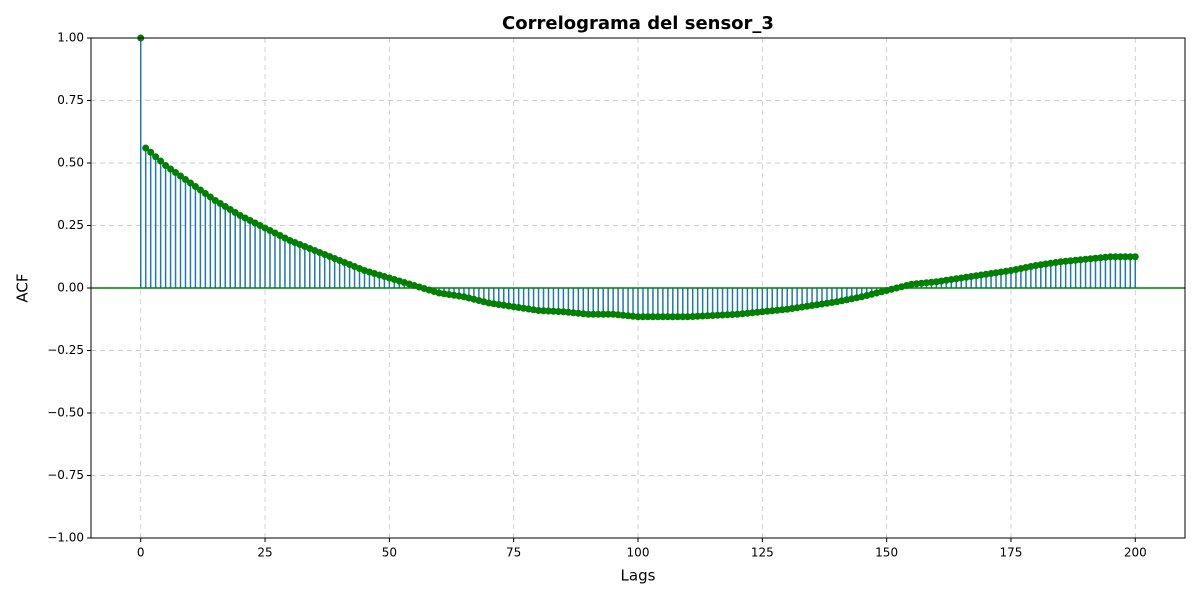 The width and height of the screenshot is (1200, 600). What do you see at coordinates (141, 553) in the screenshot?
I see `x-tick-label: 0` at bounding box center [141, 553].